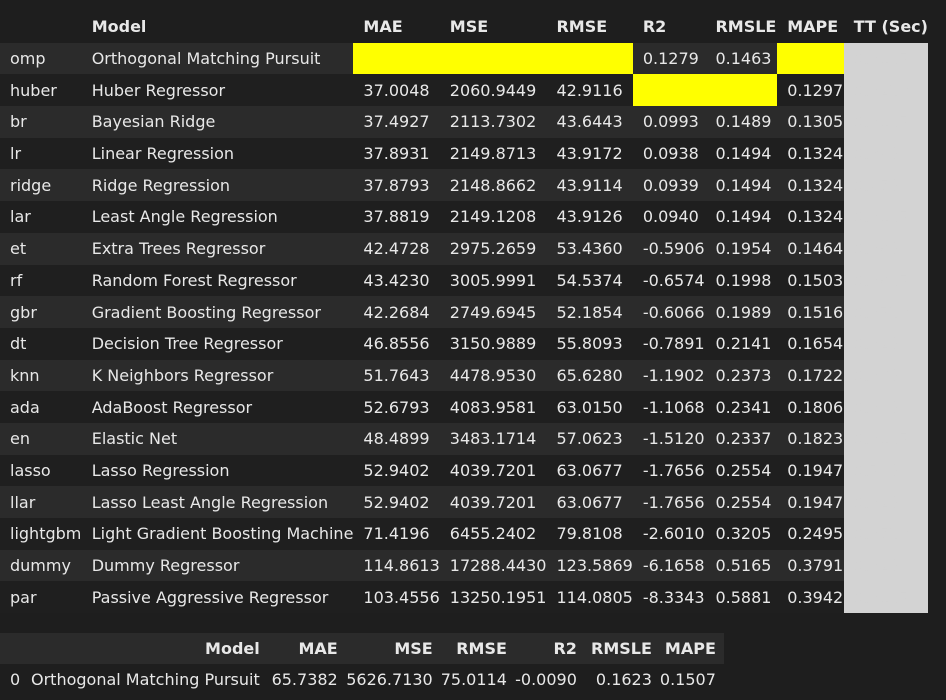 The height and width of the screenshot is (700, 946). What do you see at coordinates (42, 280) in the screenshot?
I see `row-index-cell: rf` at bounding box center [42, 280].